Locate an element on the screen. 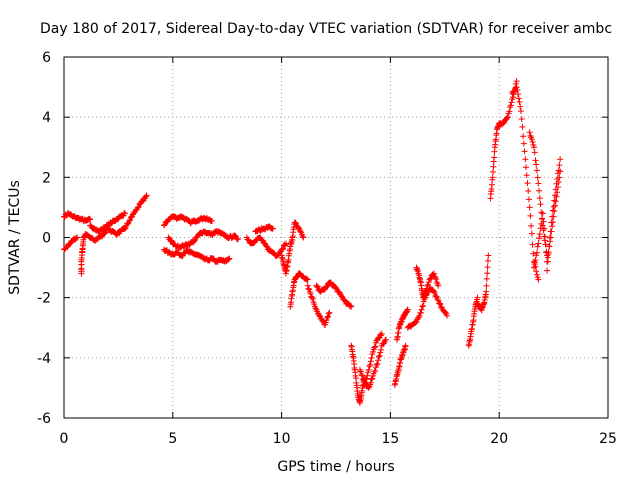 The height and width of the screenshot is (480, 640). y-tick-label: 6 is located at coordinates (46, 58).